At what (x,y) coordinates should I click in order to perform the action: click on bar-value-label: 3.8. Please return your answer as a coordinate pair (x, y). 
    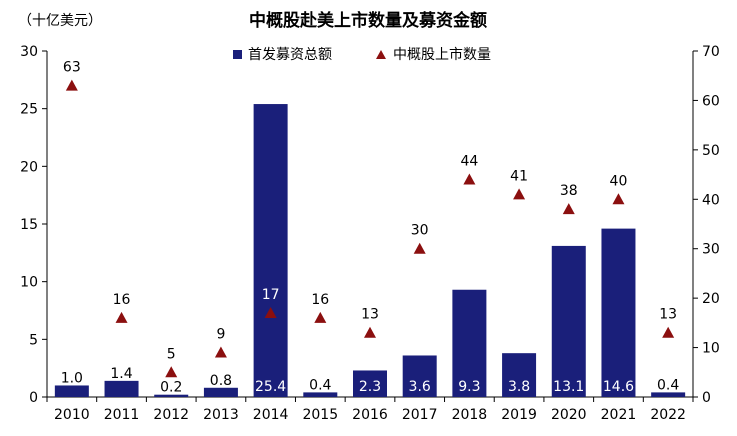
    Looking at the image, I should click on (519, 387).